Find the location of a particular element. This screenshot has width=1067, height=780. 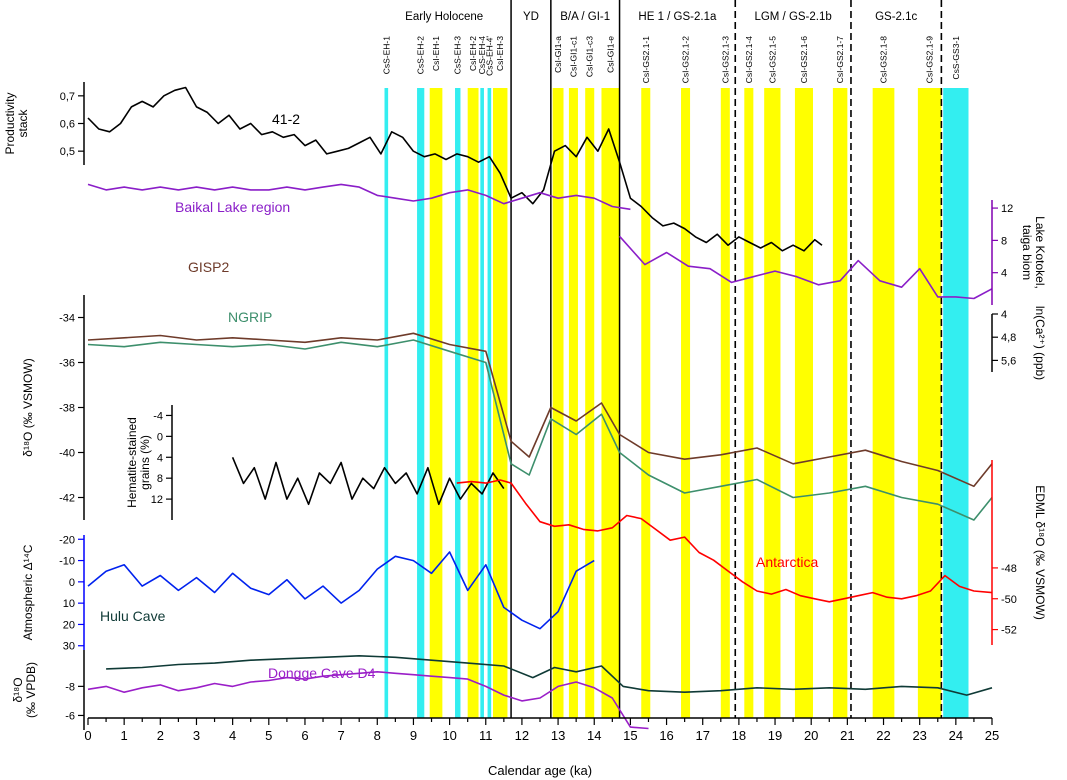

series-annotation-2: GISP2 is located at coordinates (208, 267).